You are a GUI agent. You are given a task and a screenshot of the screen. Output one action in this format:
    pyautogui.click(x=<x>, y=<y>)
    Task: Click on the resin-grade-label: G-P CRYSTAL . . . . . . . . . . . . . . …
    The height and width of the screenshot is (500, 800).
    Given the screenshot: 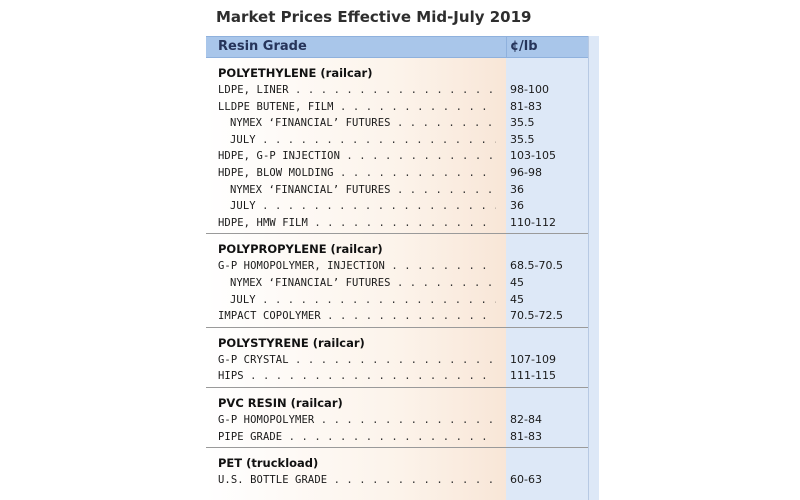 What is the action you would take?
    pyautogui.click(x=351, y=360)
    